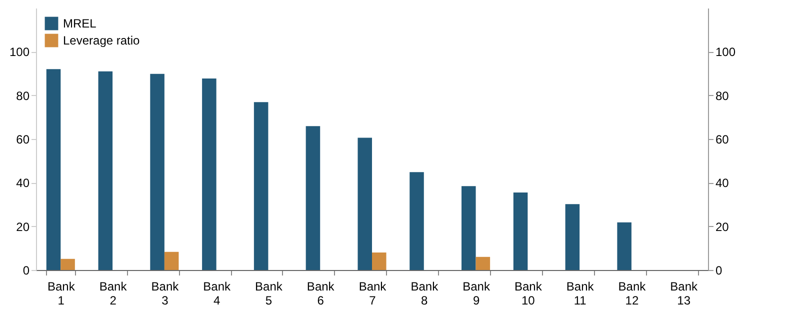 This screenshot has height=331, width=797. Describe the element at coordinates (101, 41) in the screenshot. I see `legend-label: Leverage ratio` at that location.